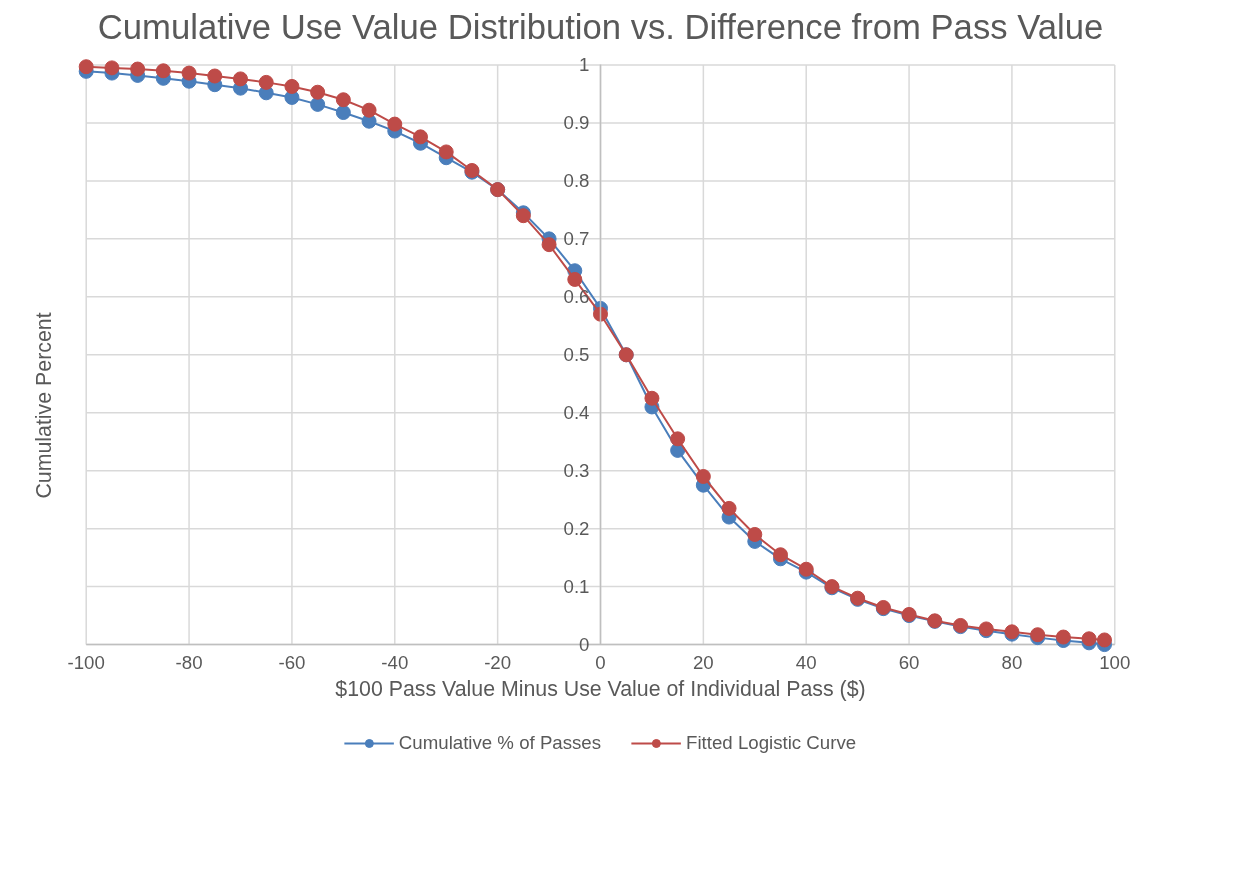 Image resolution: width=1250 pixels, height=877 pixels. I want to click on y-tick-label: 0.4, so click(576, 413).